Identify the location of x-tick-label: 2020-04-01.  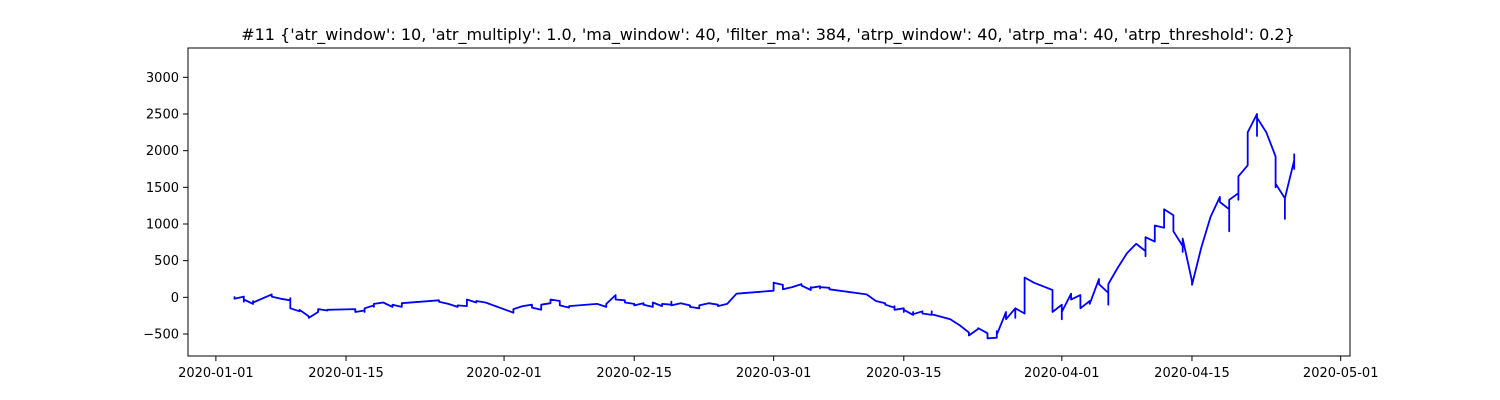
(1062, 373).